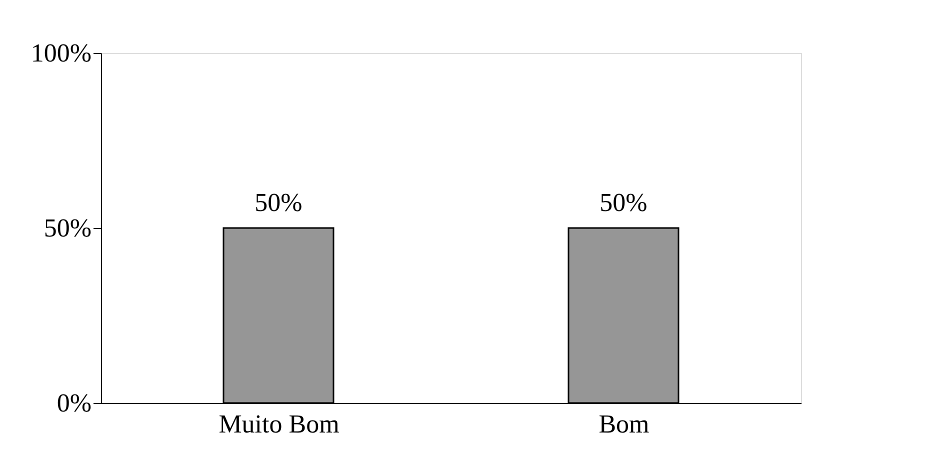 The width and height of the screenshot is (930, 467). I want to click on x-tick-label: Muito Bom, so click(279, 424).